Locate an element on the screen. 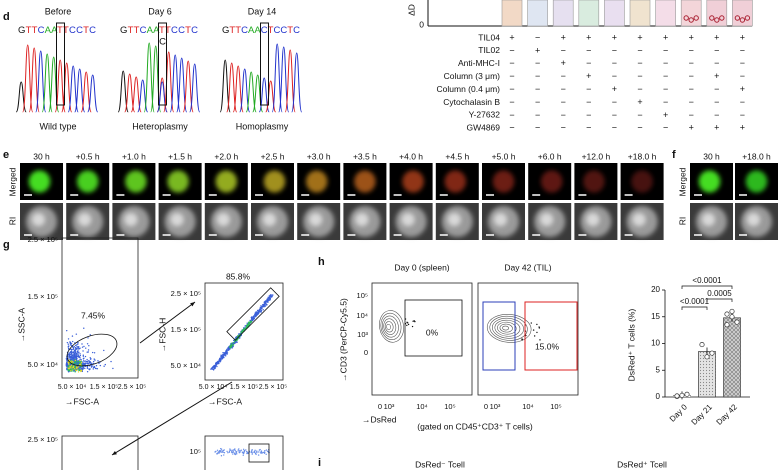  timepoint: +5.0 h is located at coordinates (504, 156).